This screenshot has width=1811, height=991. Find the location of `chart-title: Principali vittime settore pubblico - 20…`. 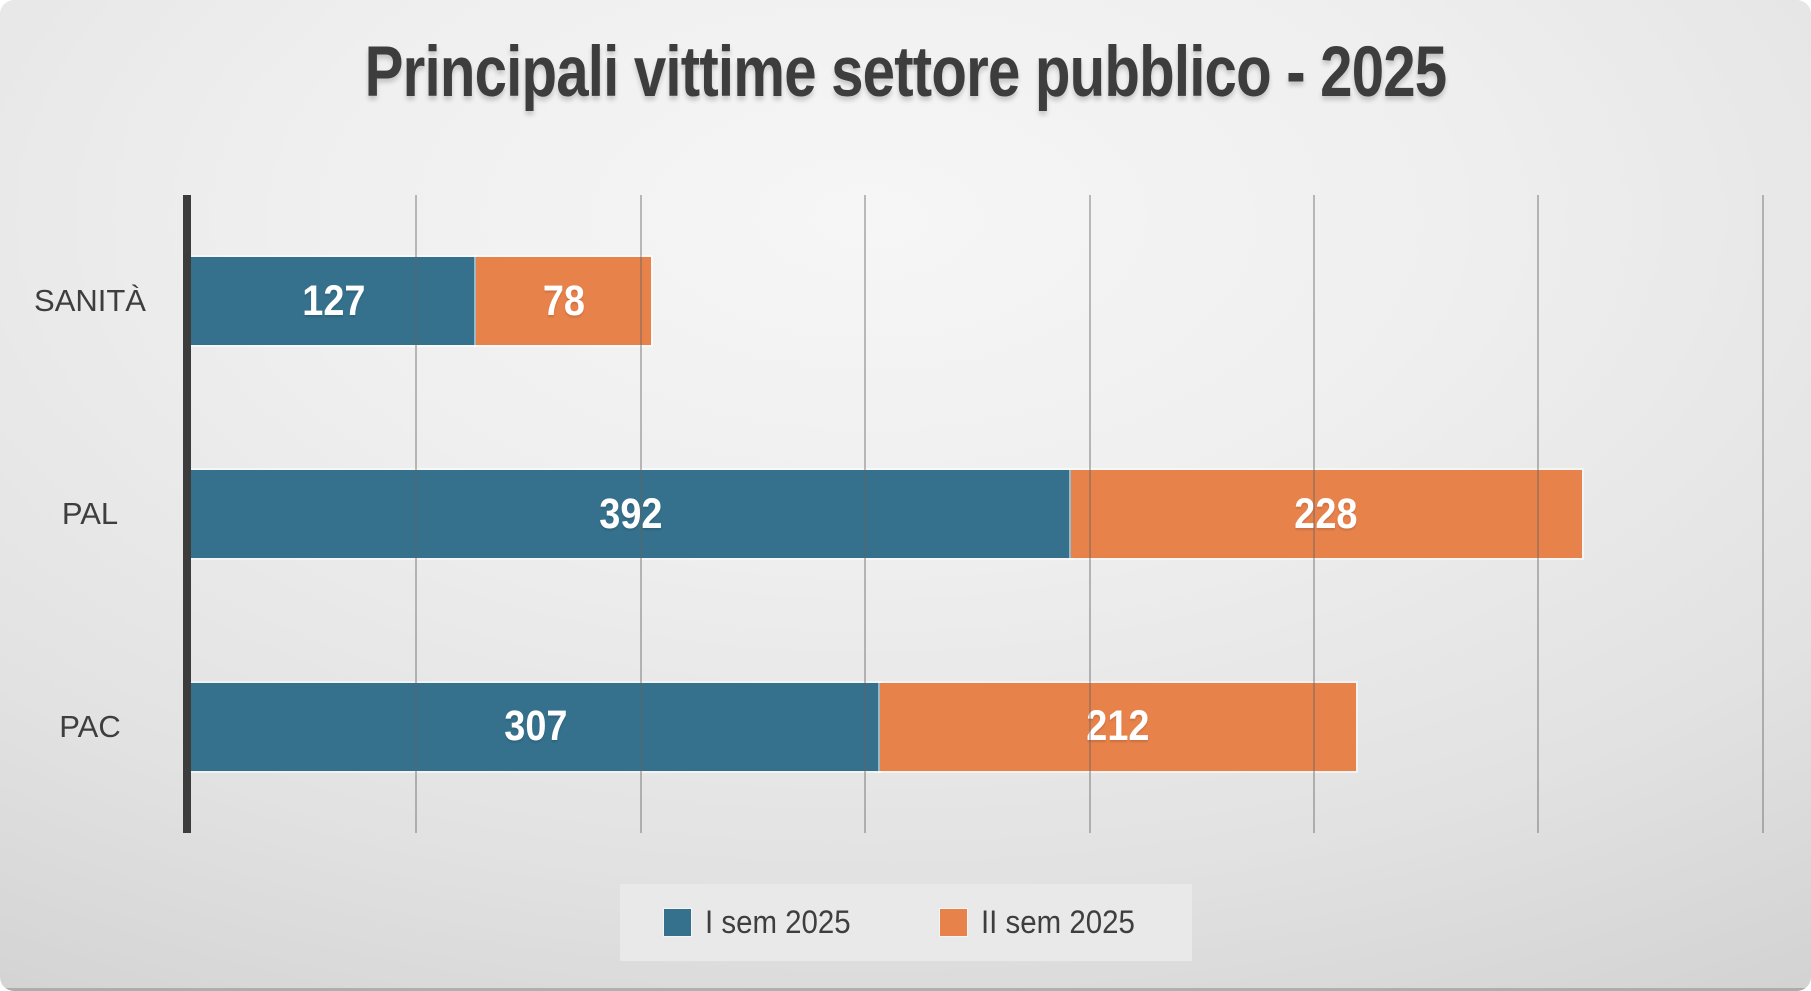

chart-title: Principali vittime settore pubblico - 20… is located at coordinates (906, 72).